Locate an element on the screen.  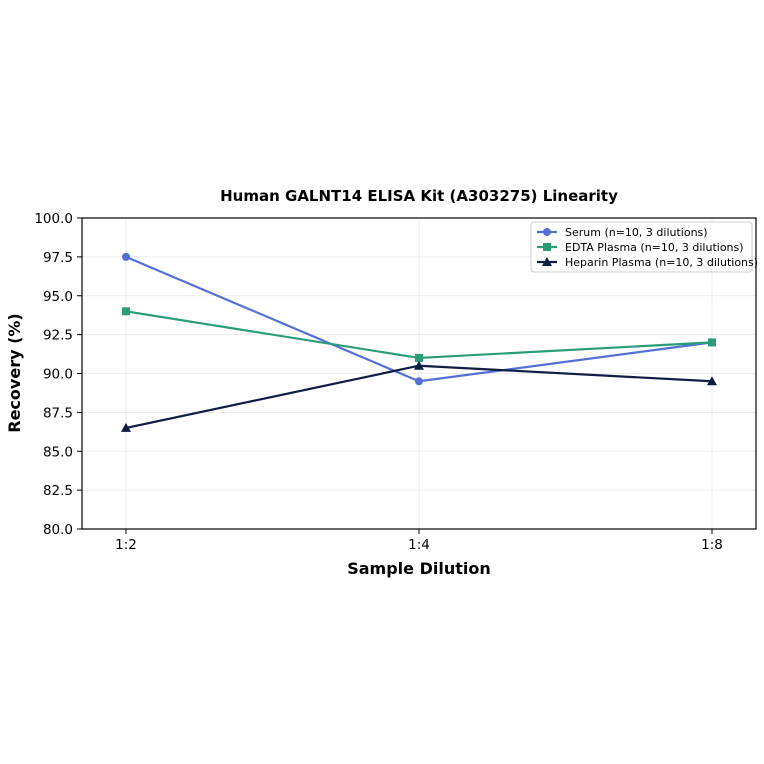
y-tick-label: 85.0 is located at coordinates (58, 452).